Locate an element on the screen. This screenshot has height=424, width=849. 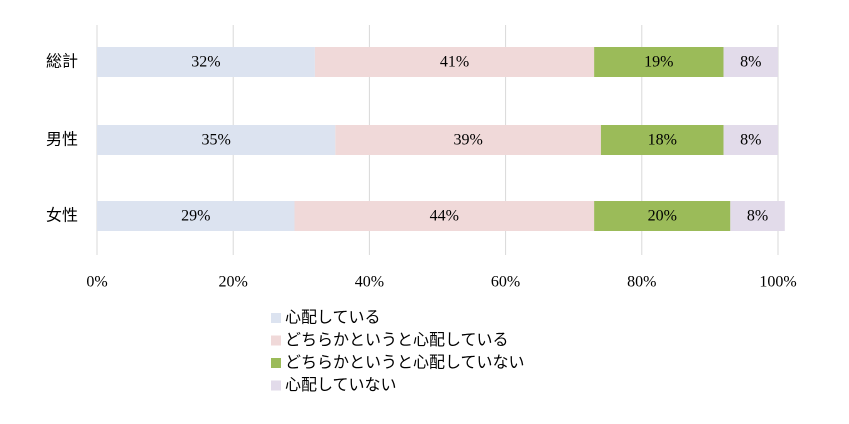
data-label: 44% is located at coordinates (444, 216).